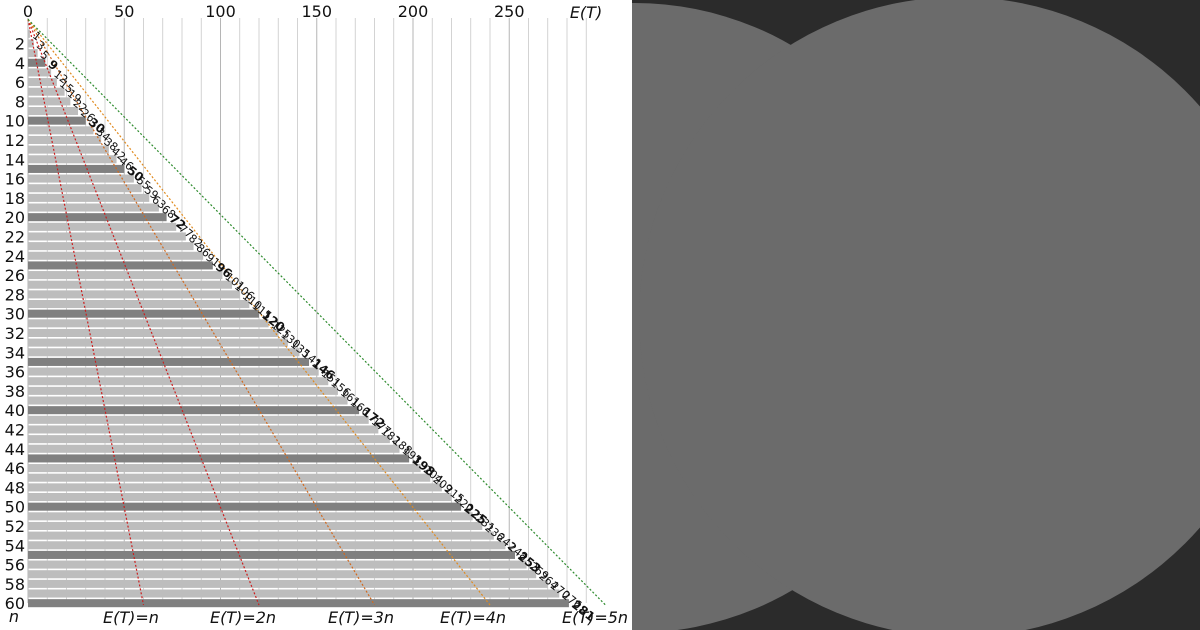 The image size is (1200, 630). I want to click on x-tick-label: 150, so click(316, 11).